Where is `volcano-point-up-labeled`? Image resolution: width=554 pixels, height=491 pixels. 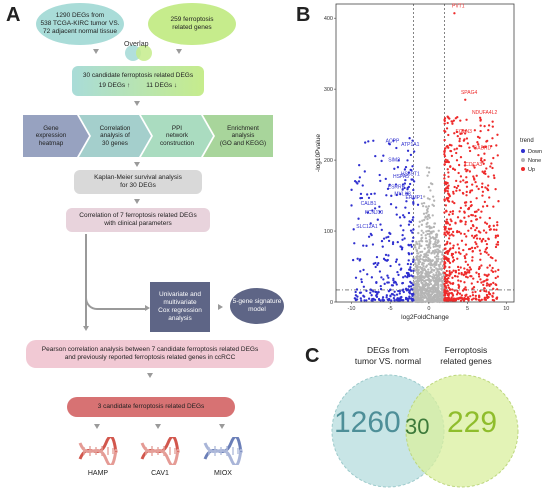
volcano-point-up-labeled is located at coordinates (454, 13).